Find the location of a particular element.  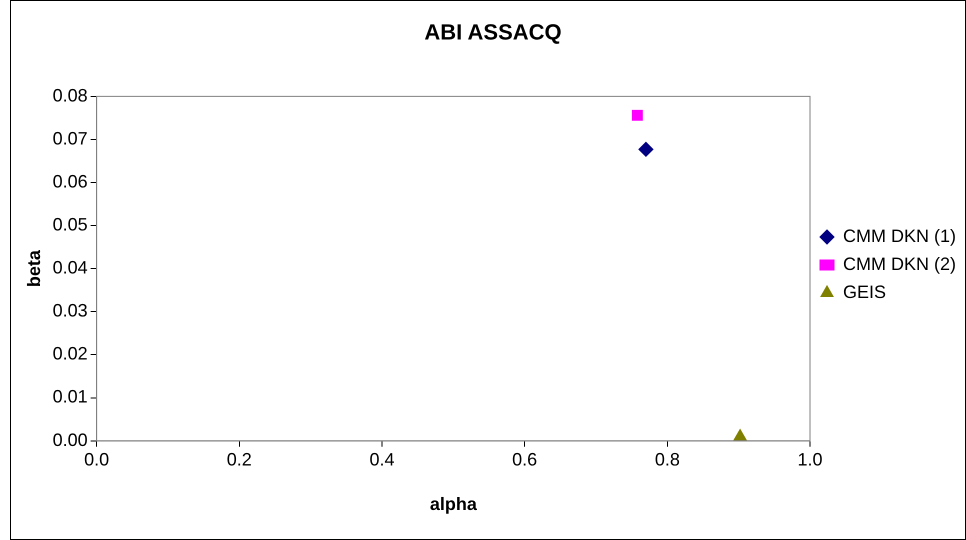

x-tick-label: 1.0 is located at coordinates (810, 460).